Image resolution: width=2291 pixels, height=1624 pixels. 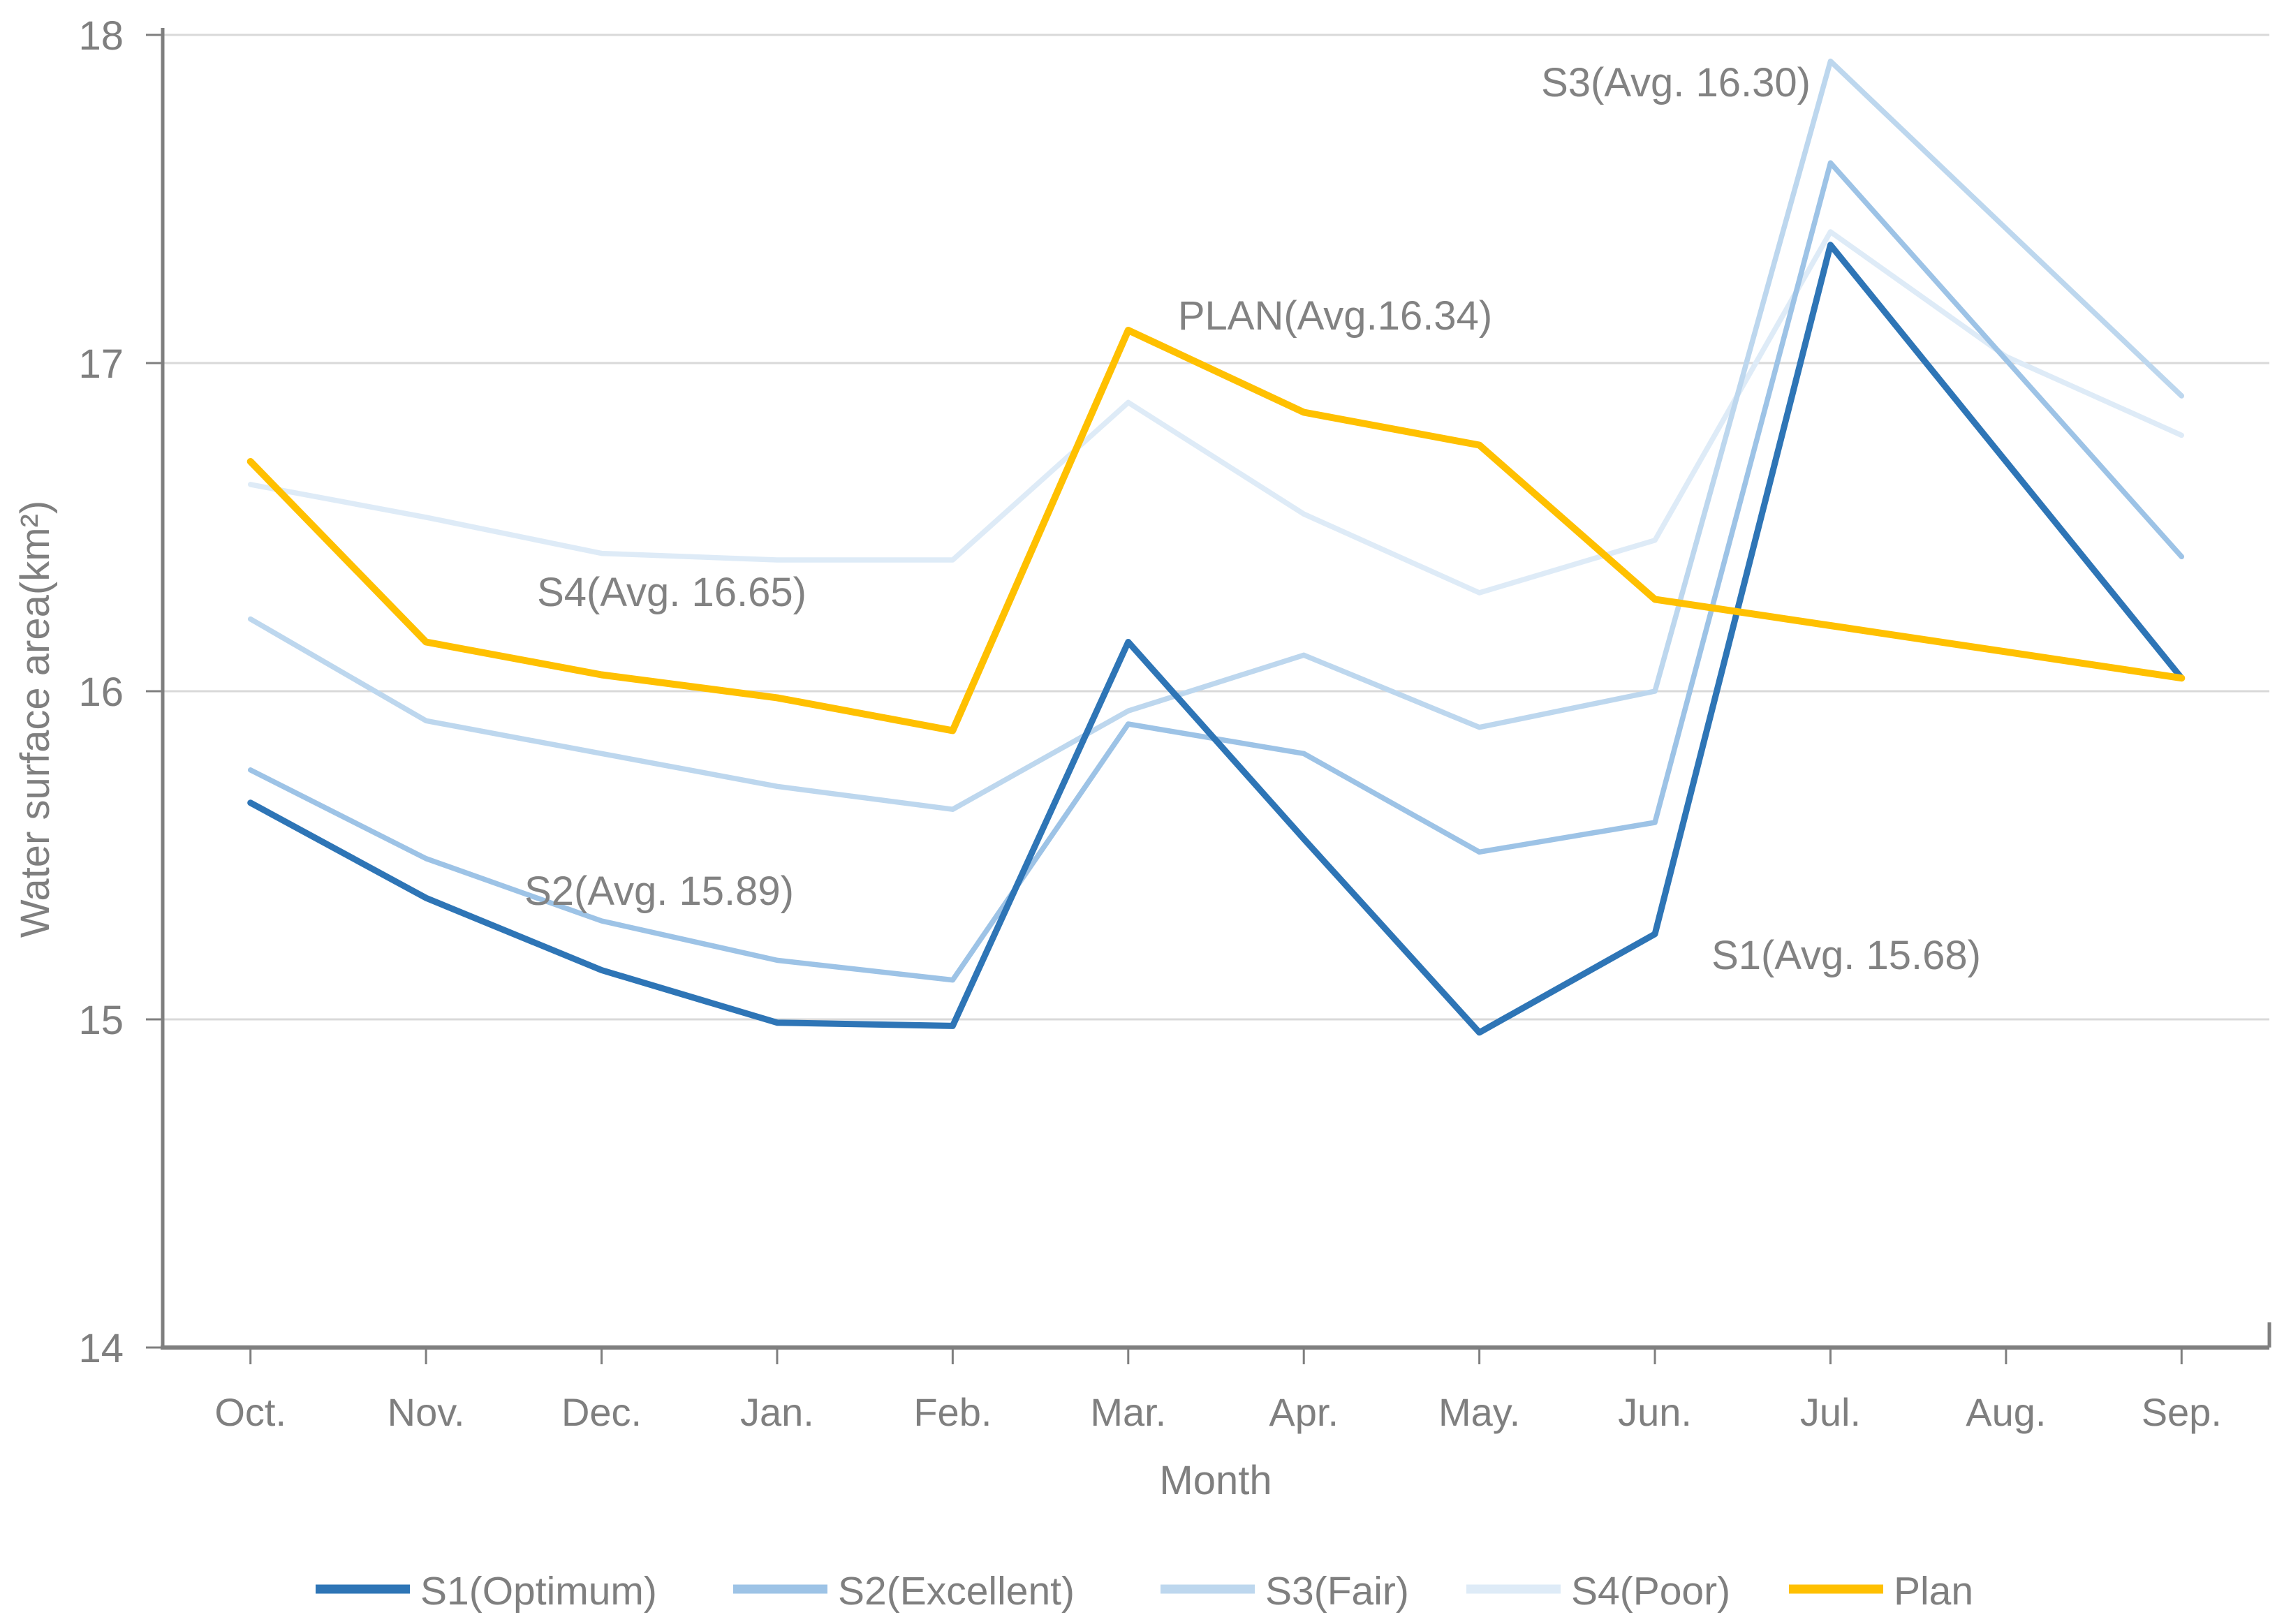 What do you see at coordinates (601, 1412) in the screenshot?
I see `x-tick-label: Dec.` at bounding box center [601, 1412].